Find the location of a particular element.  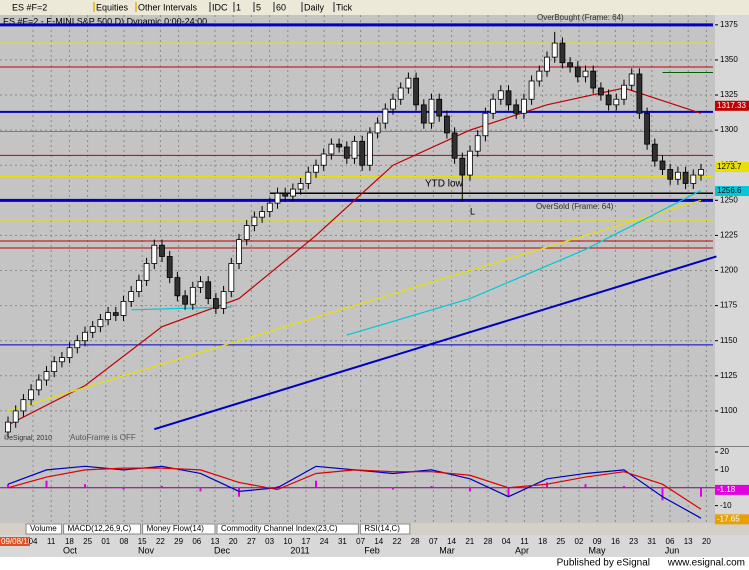

value-badge-label: -17.65 is located at coordinates (728, 518).